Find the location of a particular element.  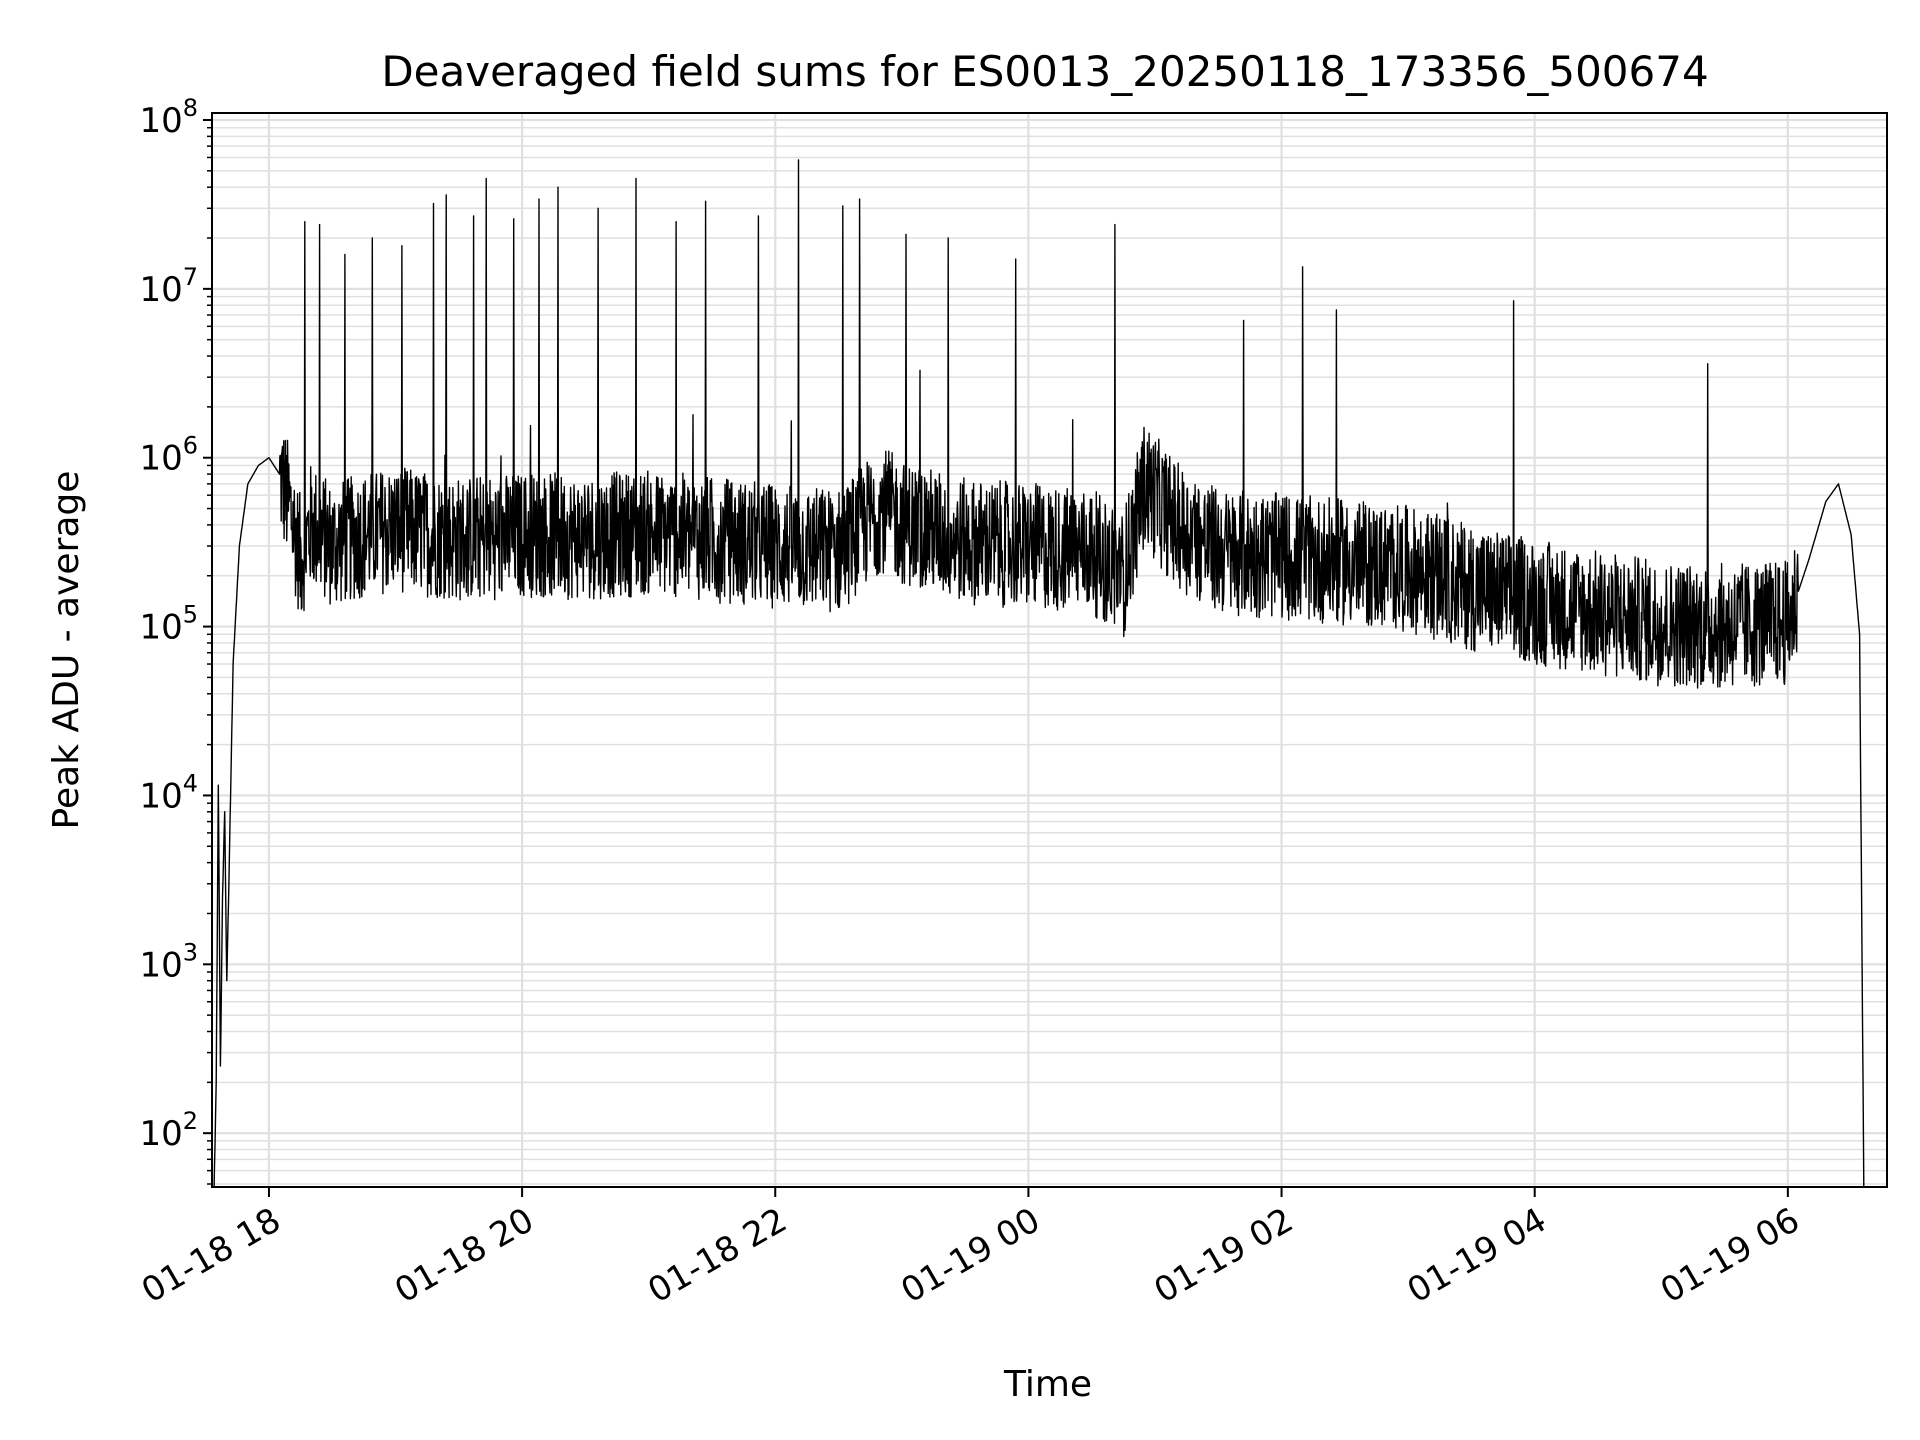

y-tick-label: 10⁸ is located at coordinates (168, 117).